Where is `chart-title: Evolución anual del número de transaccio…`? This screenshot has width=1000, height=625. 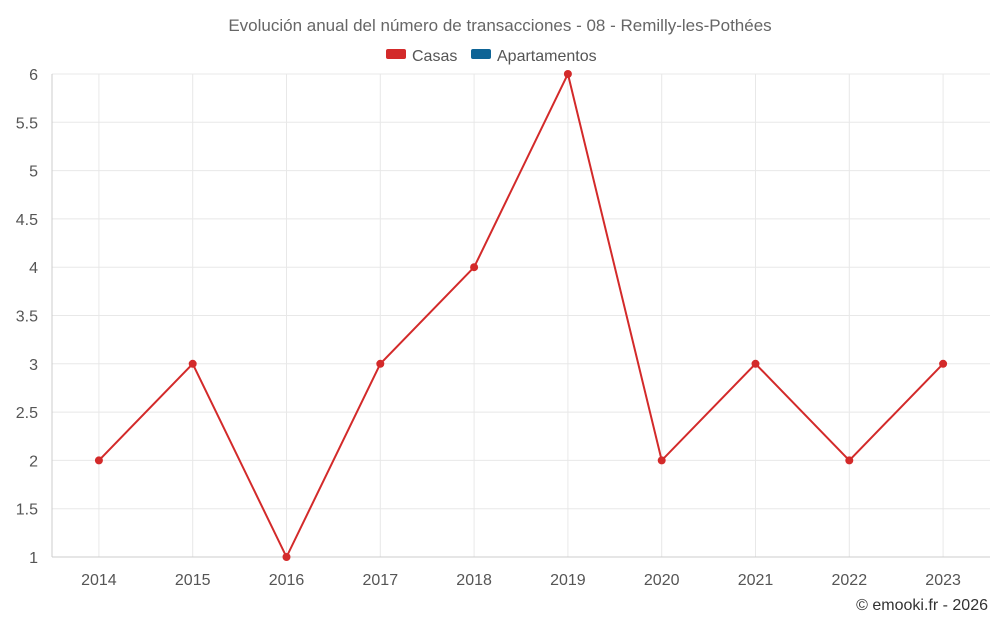 chart-title: Evolución anual del número de transaccio… is located at coordinates (499, 25).